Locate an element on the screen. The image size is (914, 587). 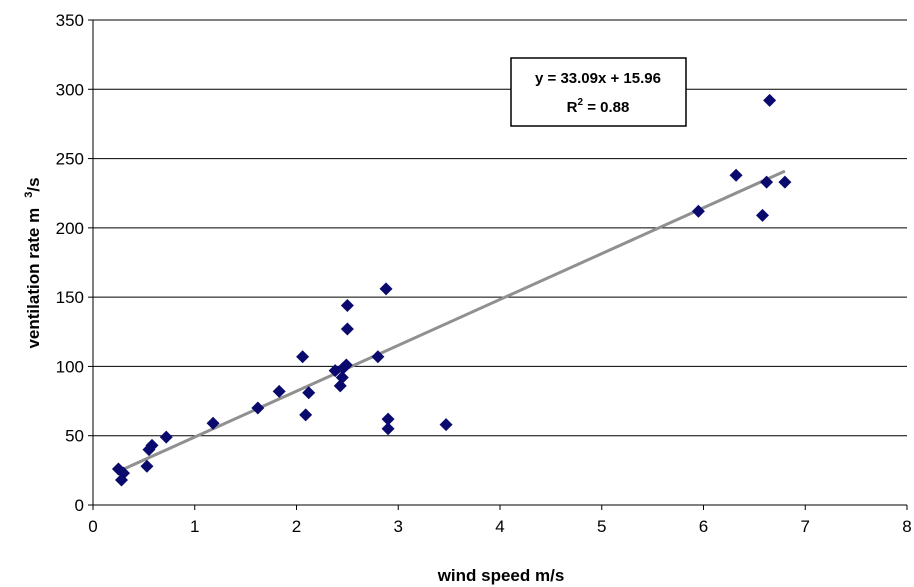
y-tick-label-0: 0 is located at coordinates (79, 505).